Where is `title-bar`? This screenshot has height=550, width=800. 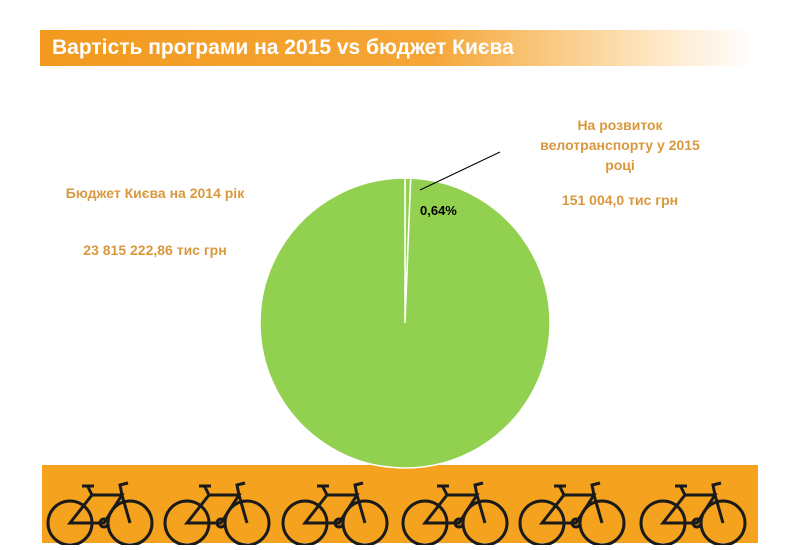
title-bar is located at coordinates (396, 48).